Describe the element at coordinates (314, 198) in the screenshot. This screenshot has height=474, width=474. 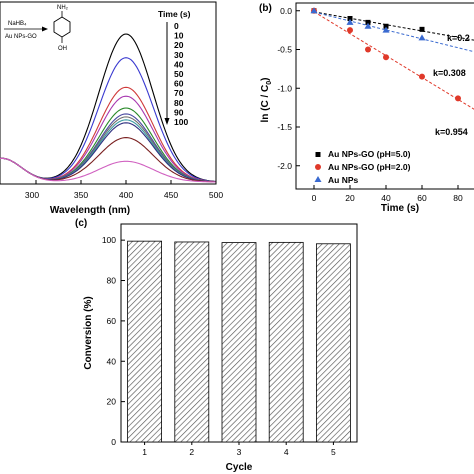
I see `panel-b-x-tick-label: 0` at that location.